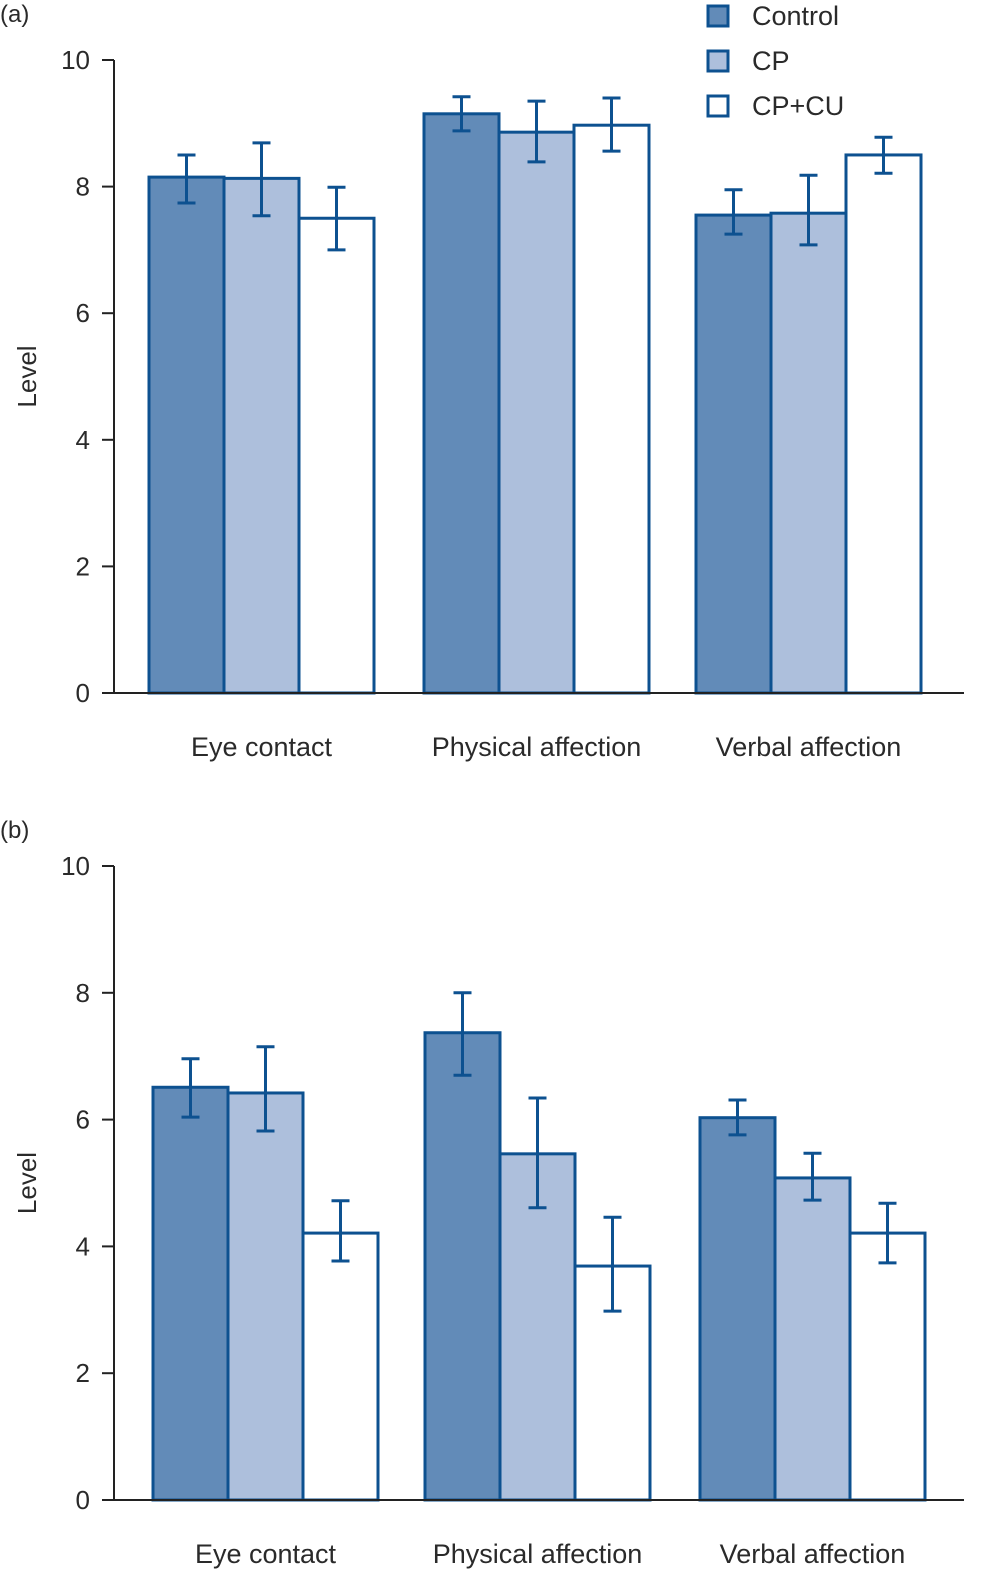 This screenshot has height=1591, width=991. I want to click on panel-label: (b), so click(14, 830).